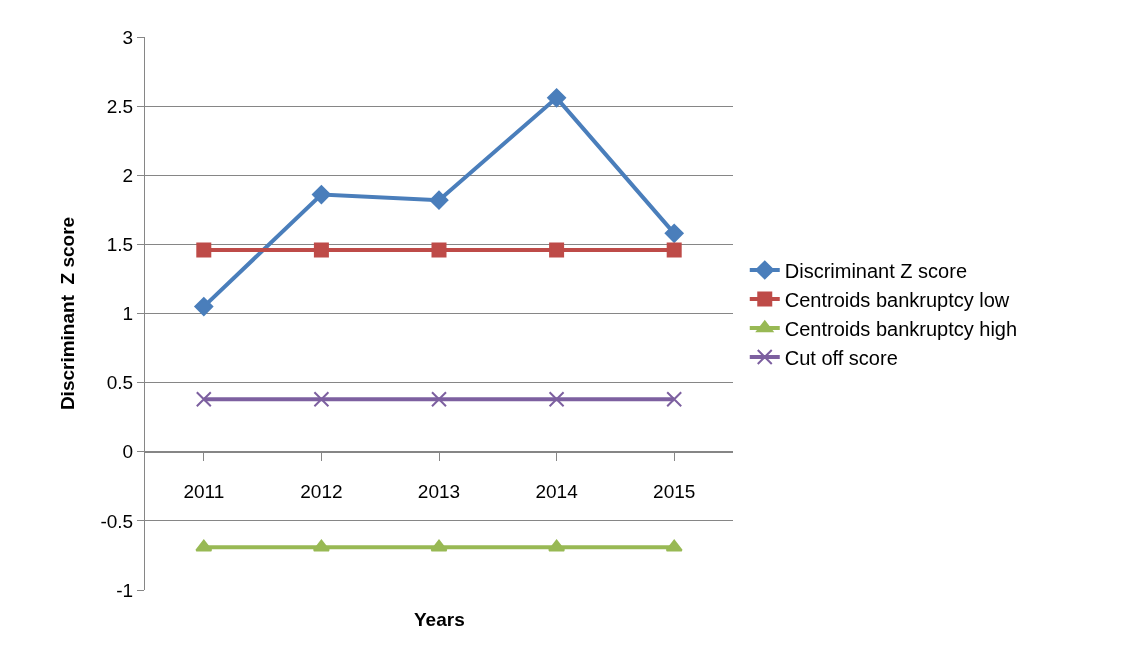 The image size is (1141, 656). What do you see at coordinates (557, 491) in the screenshot?
I see `x-tick-label: 2014` at bounding box center [557, 491].